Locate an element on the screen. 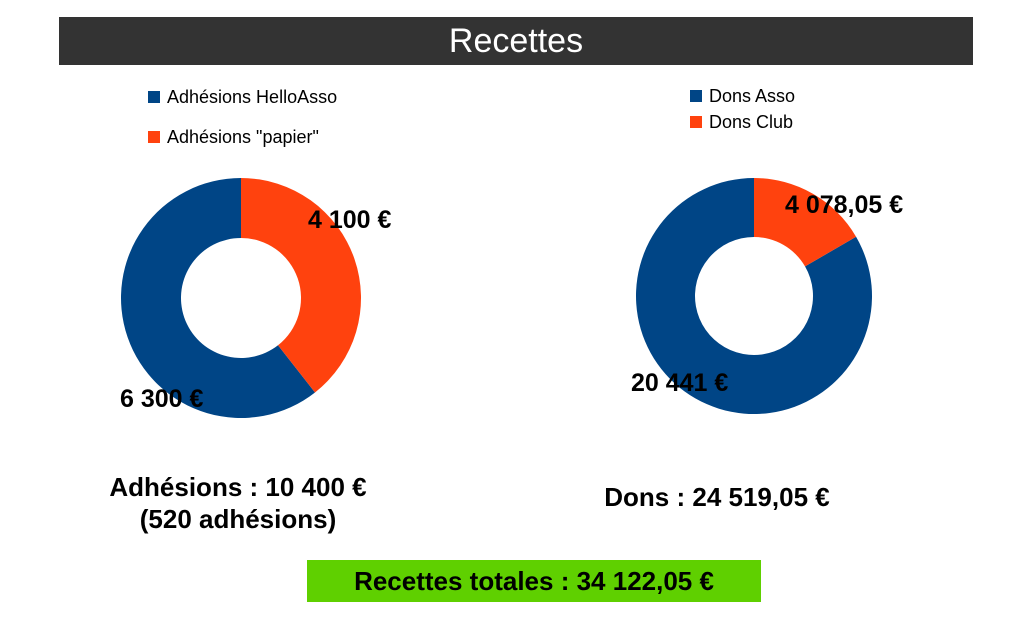 The width and height of the screenshot is (1024, 618). page-title: Recettes is located at coordinates (516, 40).